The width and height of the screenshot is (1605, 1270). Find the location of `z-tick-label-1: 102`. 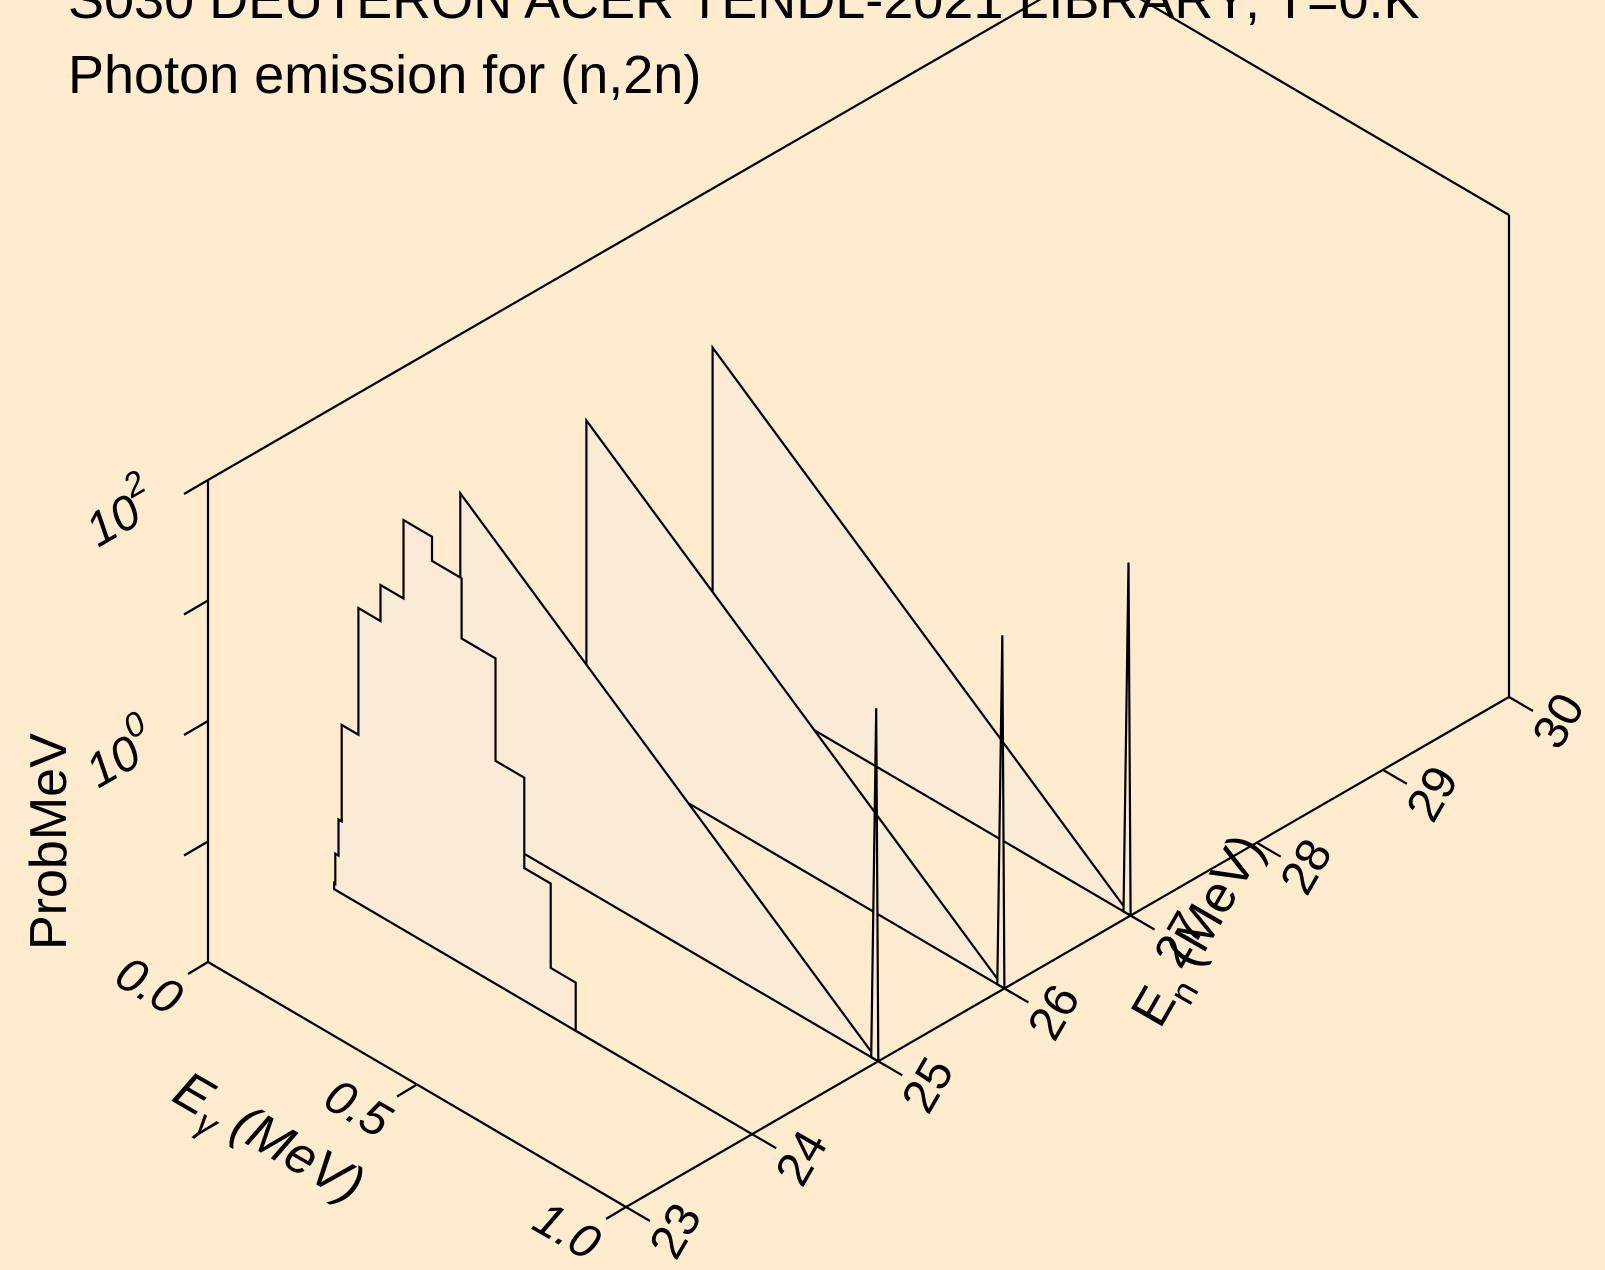

z-tick-label-1: 102 is located at coordinates (114, 510).